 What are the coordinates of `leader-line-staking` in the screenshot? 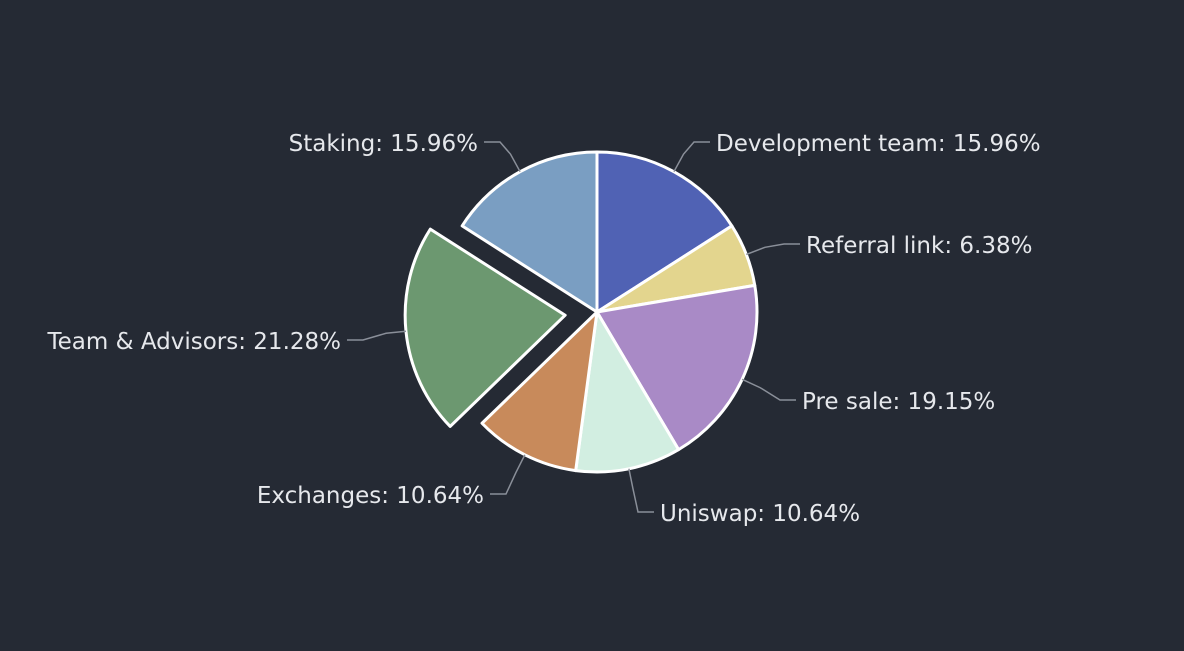 It's located at (502, 157).